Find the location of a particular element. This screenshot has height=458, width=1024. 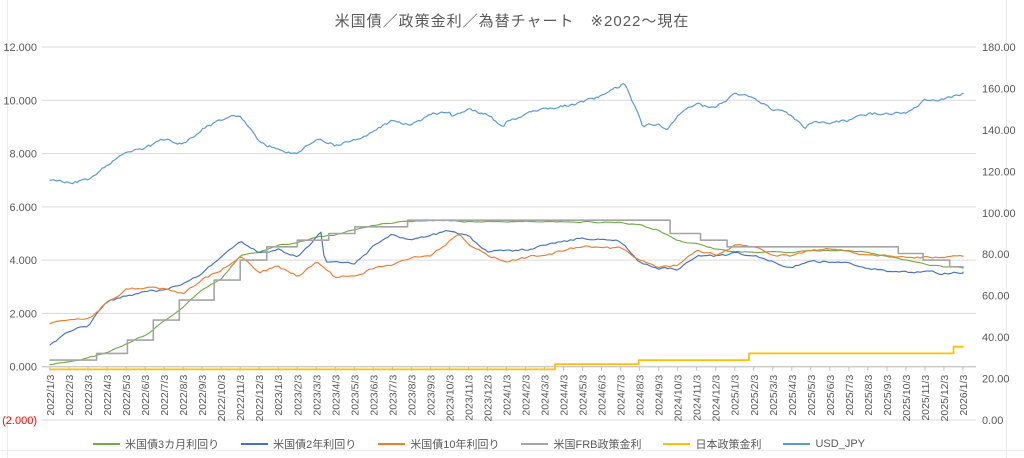

x-axis-tick-label: 2023/3/3 is located at coordinates (317, 395).